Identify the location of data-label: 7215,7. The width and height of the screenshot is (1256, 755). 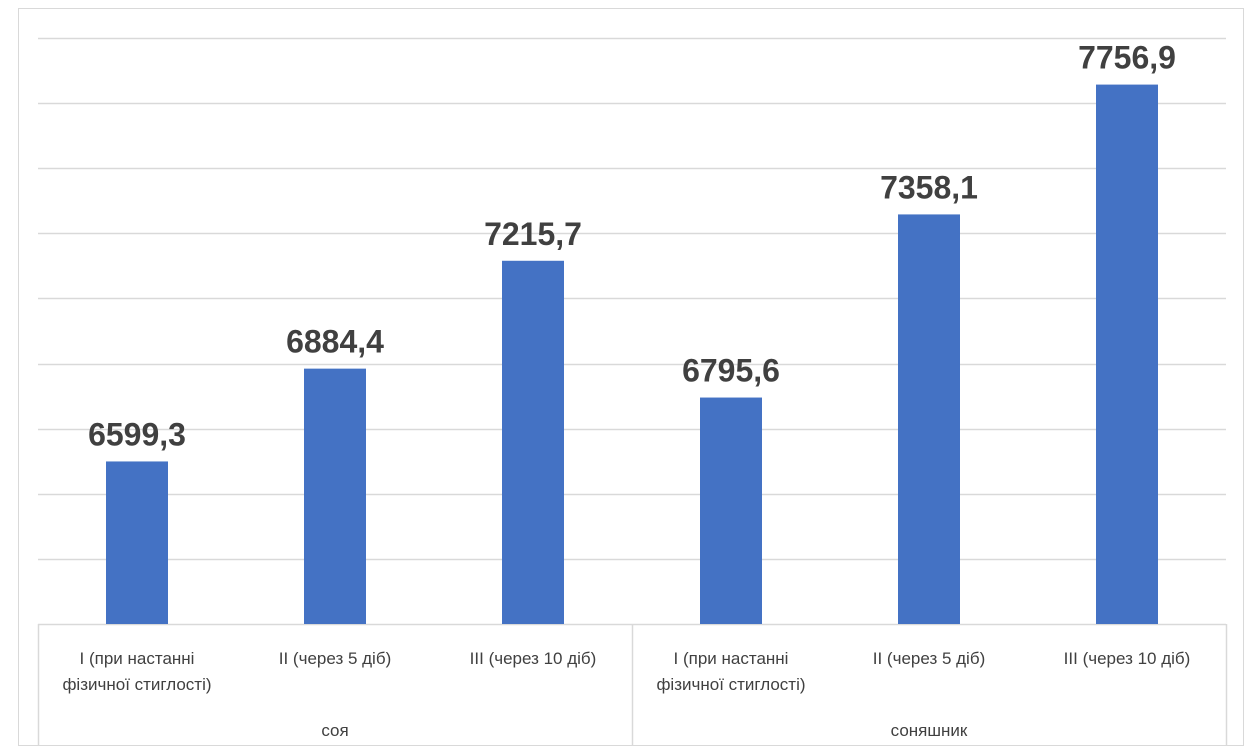
(533, 234).